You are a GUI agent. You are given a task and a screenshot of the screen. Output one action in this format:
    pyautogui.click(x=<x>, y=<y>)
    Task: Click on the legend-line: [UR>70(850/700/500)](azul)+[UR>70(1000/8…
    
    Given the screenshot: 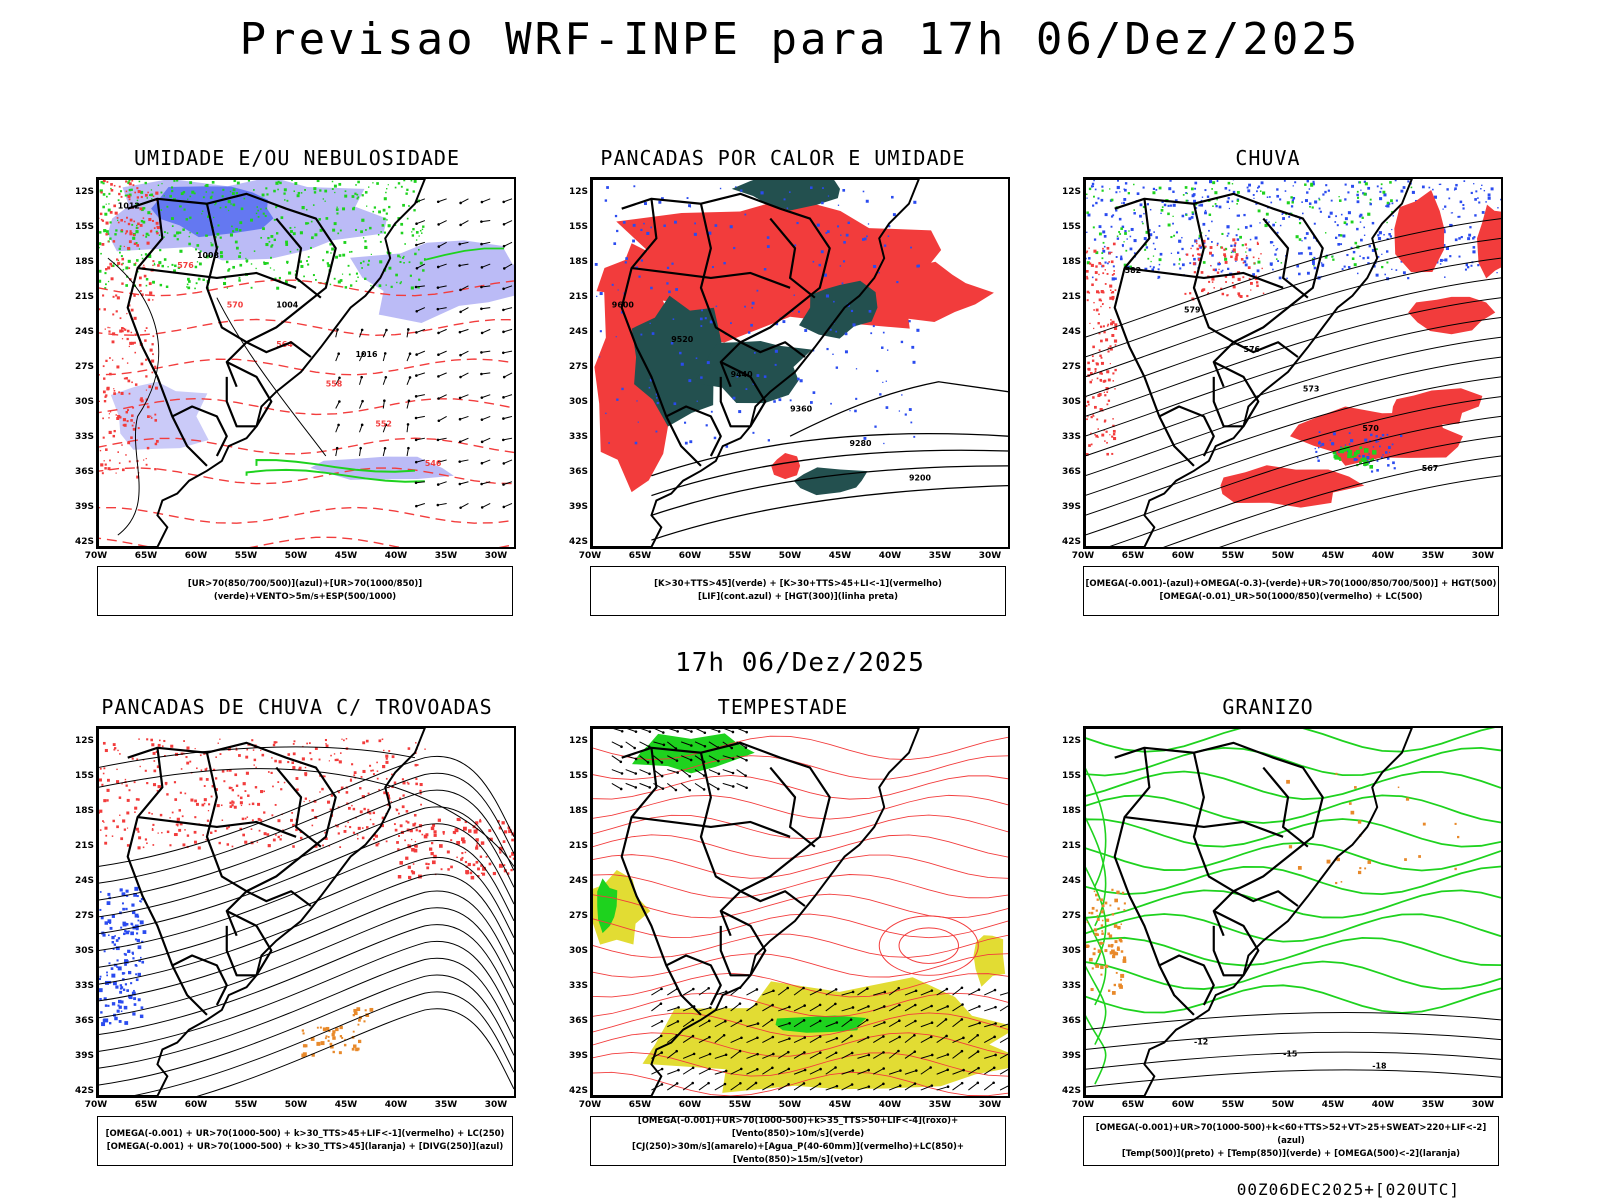 What is the action you would take?
    pyautogui.click(x=305, y=590)
    